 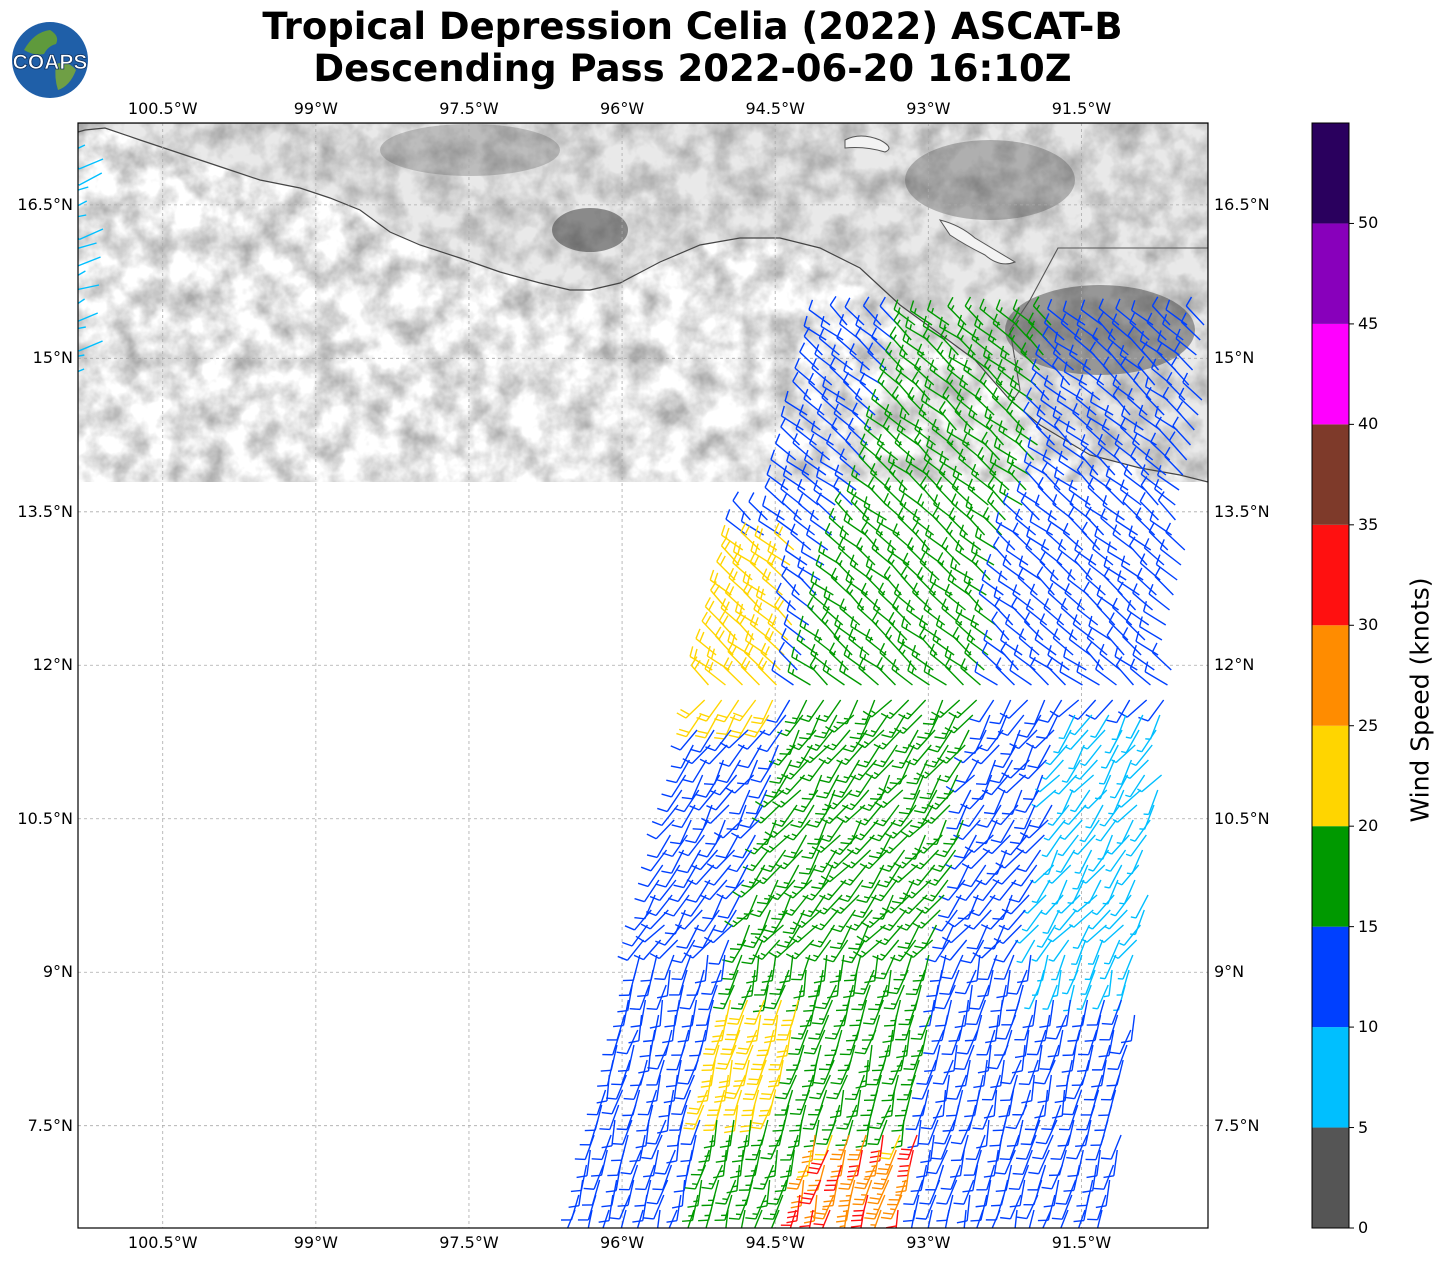 I want to click on lon-label-bottom: 93°W, so click(x=928, y=1242).